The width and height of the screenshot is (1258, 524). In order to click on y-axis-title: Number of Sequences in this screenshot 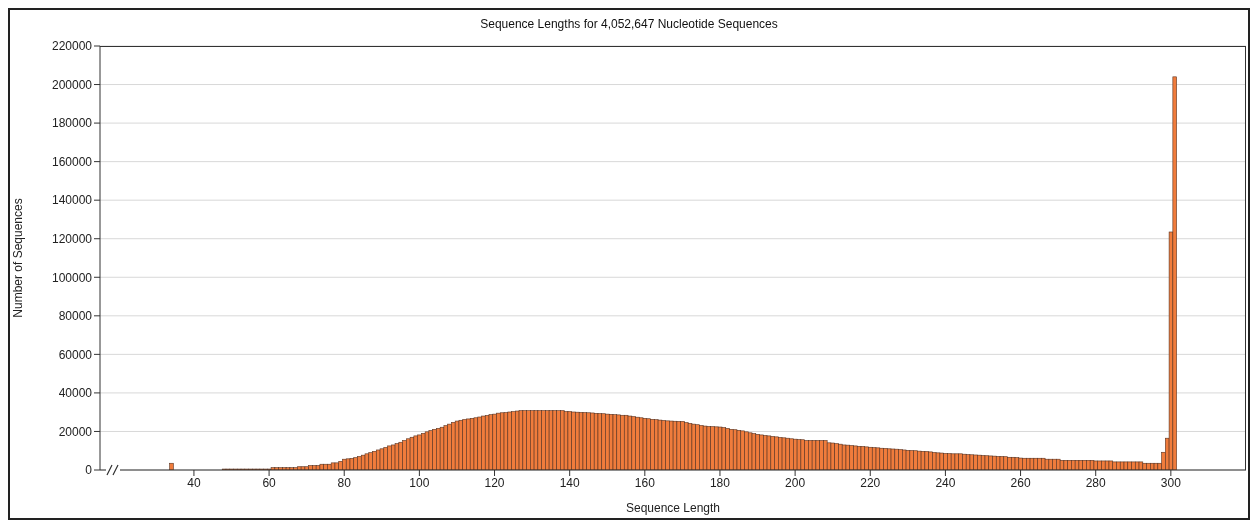, I will do `click(18, 258)`.